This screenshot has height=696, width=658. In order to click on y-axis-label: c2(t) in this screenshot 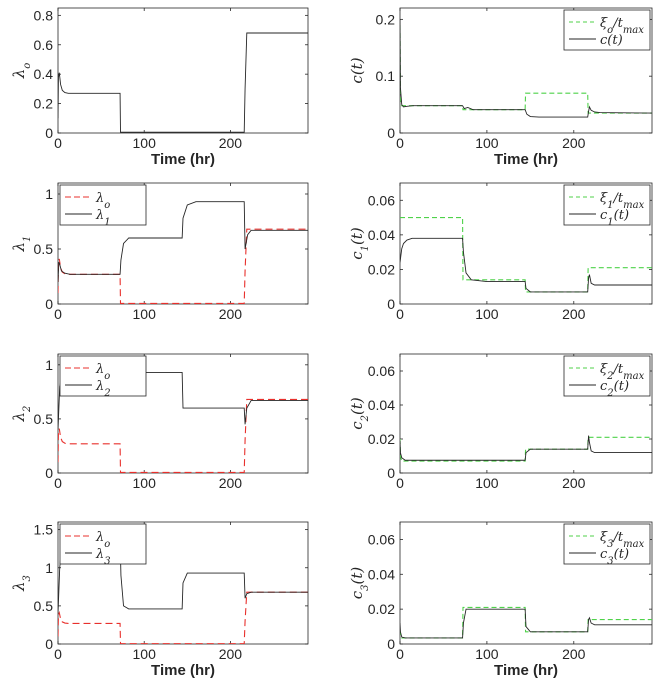, I will do `click(359, 413)`.